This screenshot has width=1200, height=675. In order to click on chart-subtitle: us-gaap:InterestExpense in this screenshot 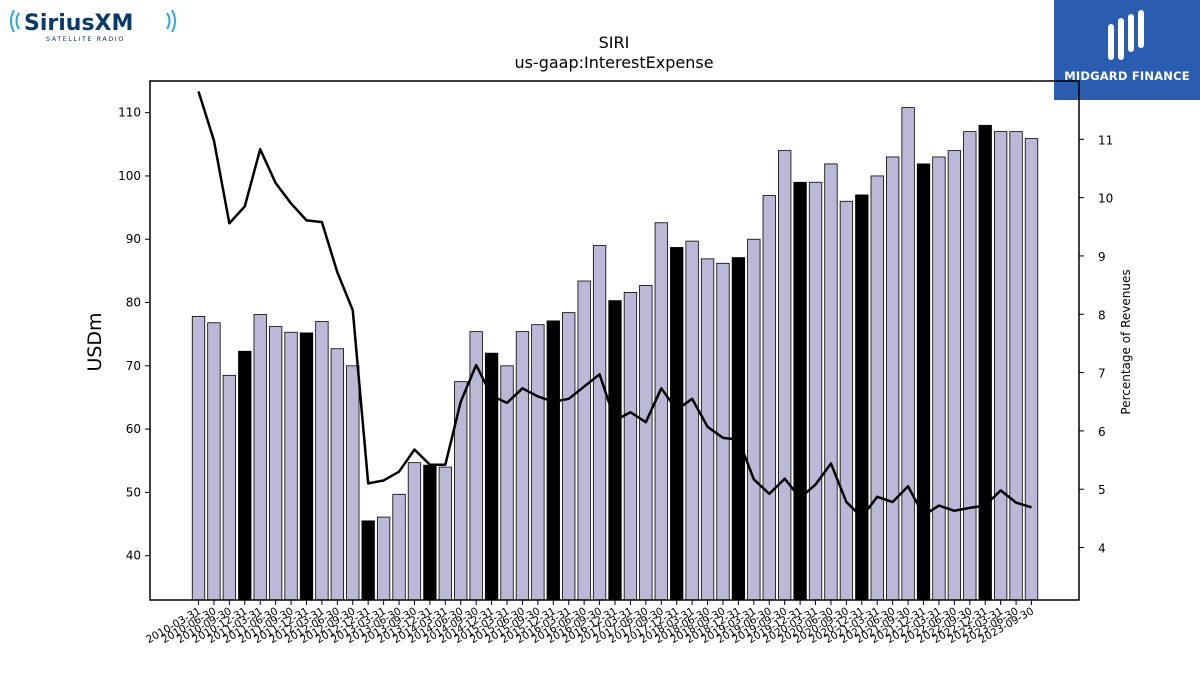, I will do `click(613, 62)`.